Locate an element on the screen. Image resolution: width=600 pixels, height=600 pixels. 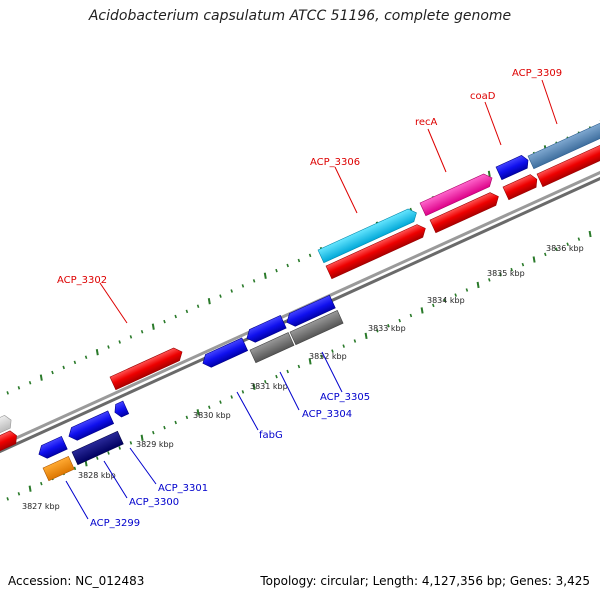
gene-label-acp-3306: ACP_3306 is located at coordinates (335, 162).